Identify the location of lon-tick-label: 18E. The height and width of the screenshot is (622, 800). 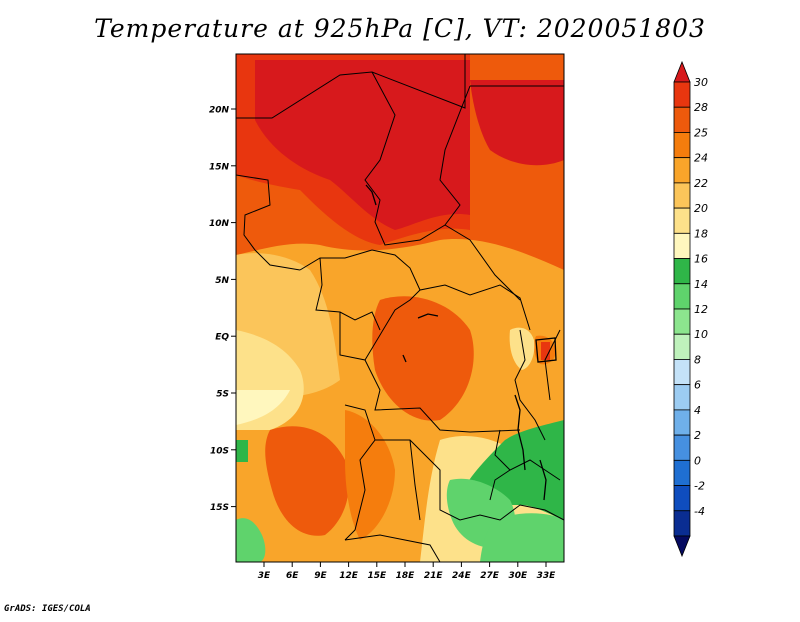
(406, 576).